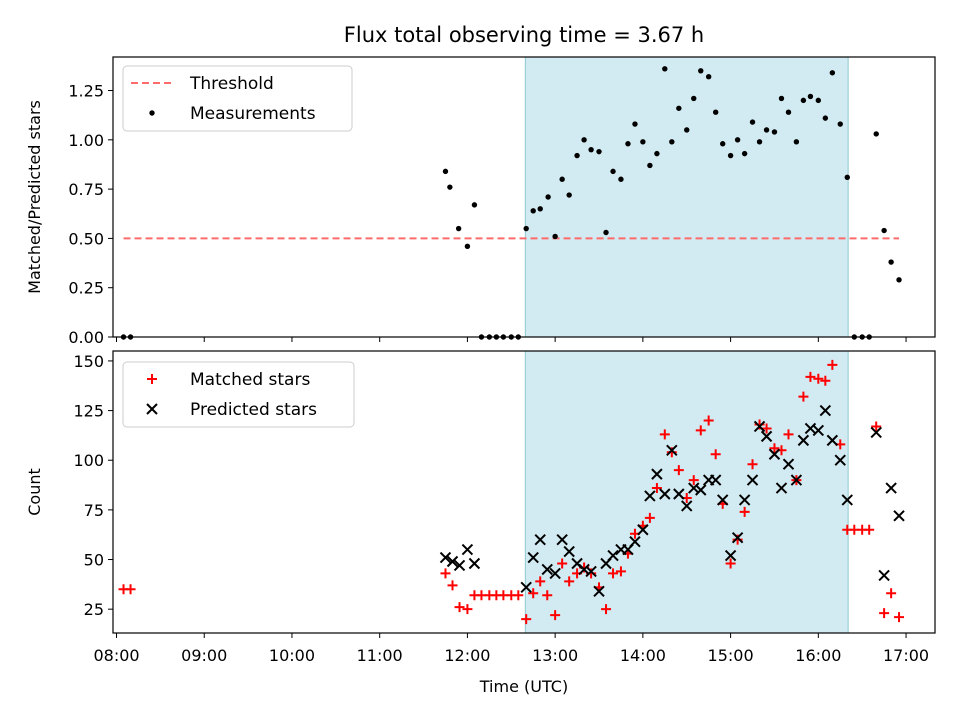  Describe the element at coordinates (237, 98) in the screenshot. I see `legend: Threshold Measurements` at that location.